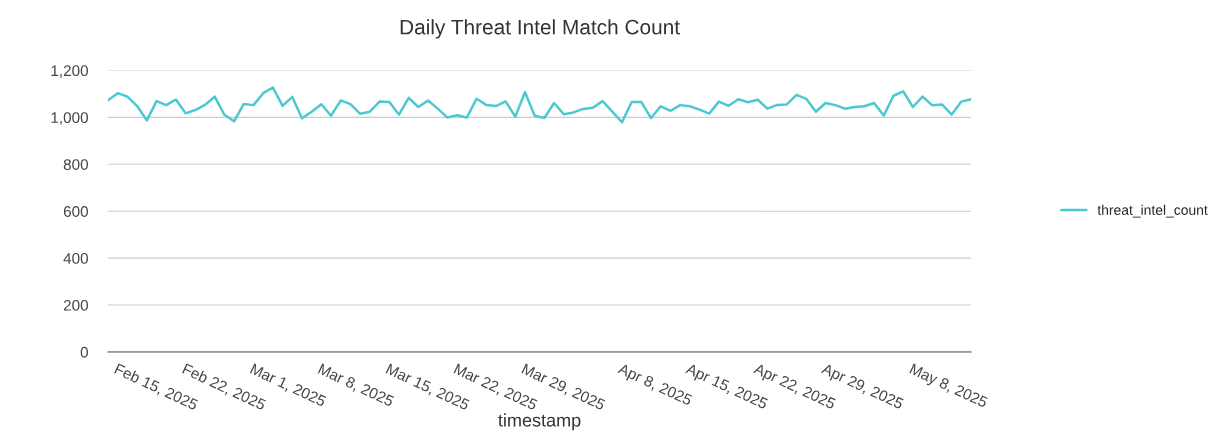 Image resolution: width=1232 pixels, height=440 pixels. Describe the element at coordinates (539, 422) in the screenshot. I see `x-axis-title: timestamp` at that location.